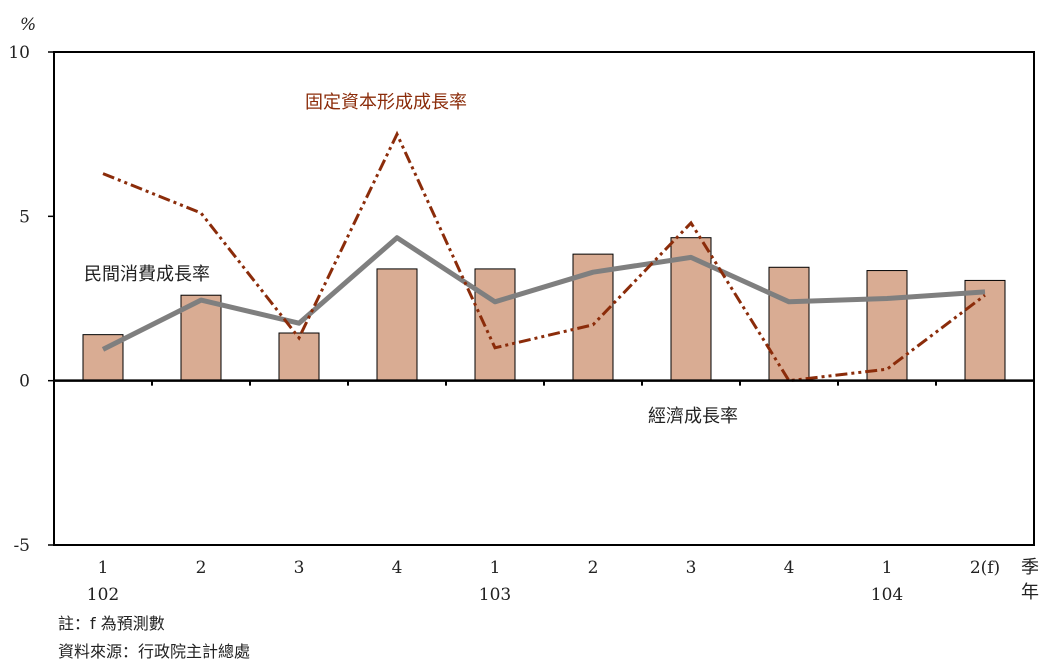 This screenshot has height=662, width=1042. Describe the element at coordinates (495, 595) in the screenshot. I see `x-year-label: 103` at that location.